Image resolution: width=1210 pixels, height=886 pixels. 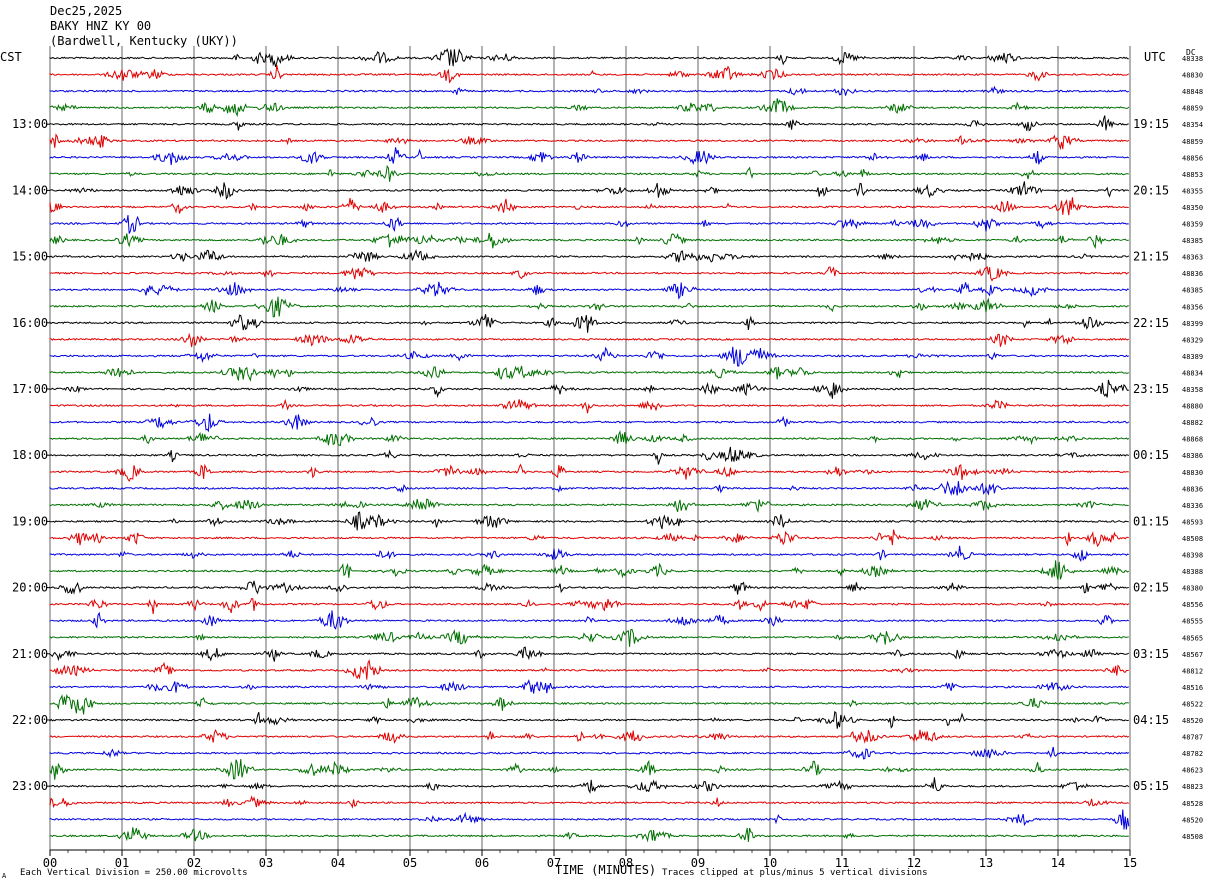 What do you see at coordinates (50, 863) in the screenshot?
I see `x-tick-label-00: 00` at bounding box center [50, 863].